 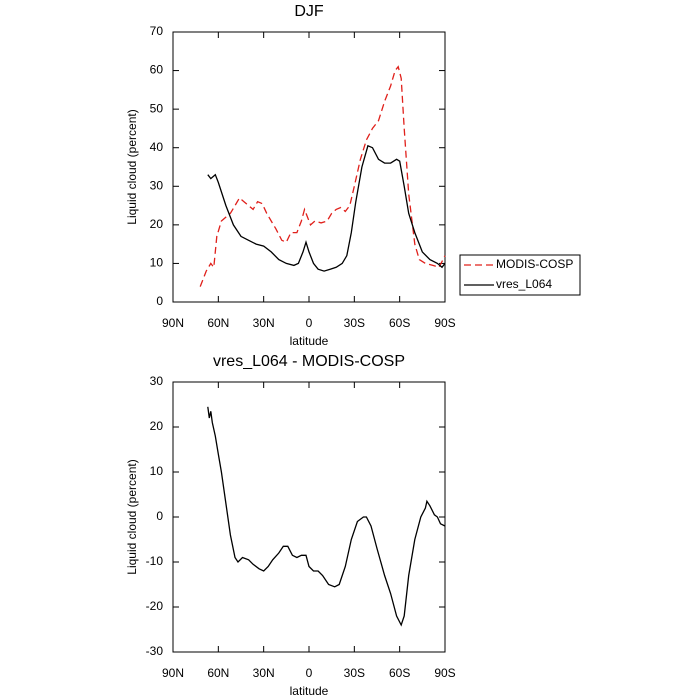 I want to click on y-tick-label: 40, so click(x=157, y=147).